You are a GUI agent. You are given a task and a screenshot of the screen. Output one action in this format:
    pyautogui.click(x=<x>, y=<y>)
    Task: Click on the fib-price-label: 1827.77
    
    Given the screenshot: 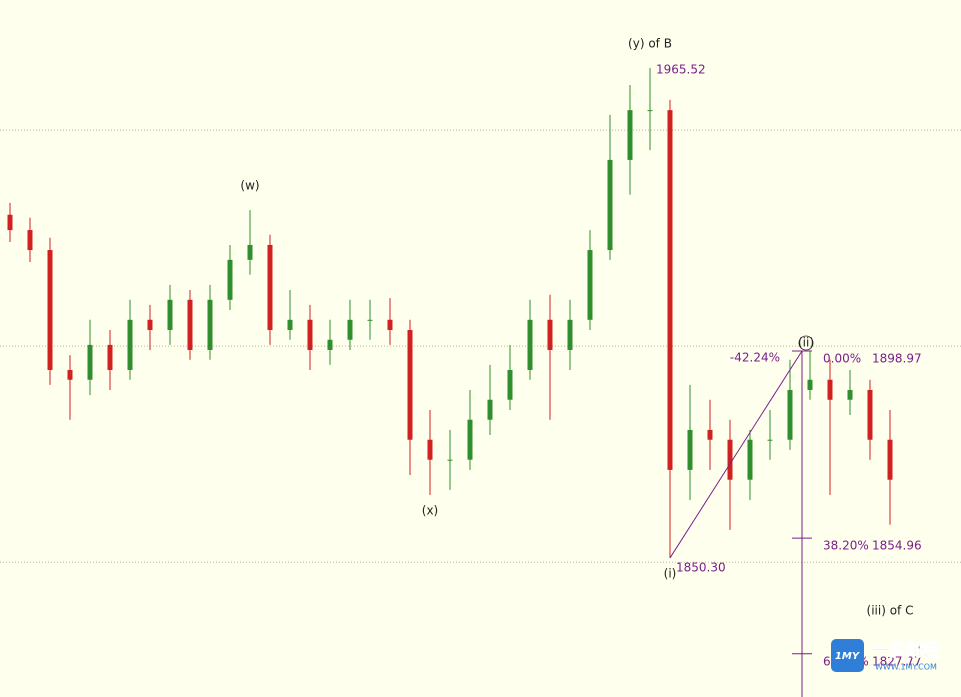 What is the action you would take?
    pyautogui.click(x=897, y=661)
    